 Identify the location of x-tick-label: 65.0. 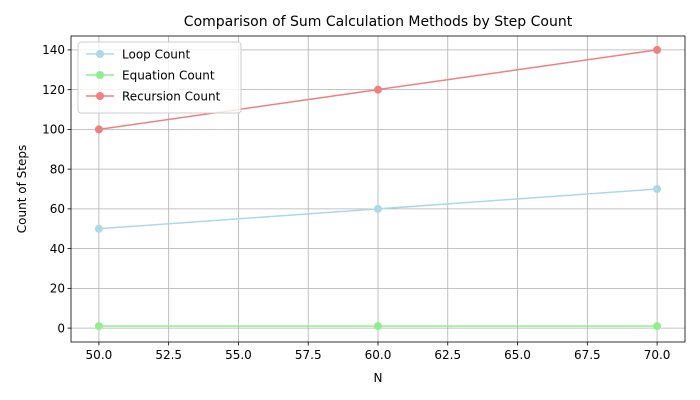
(517, 355).